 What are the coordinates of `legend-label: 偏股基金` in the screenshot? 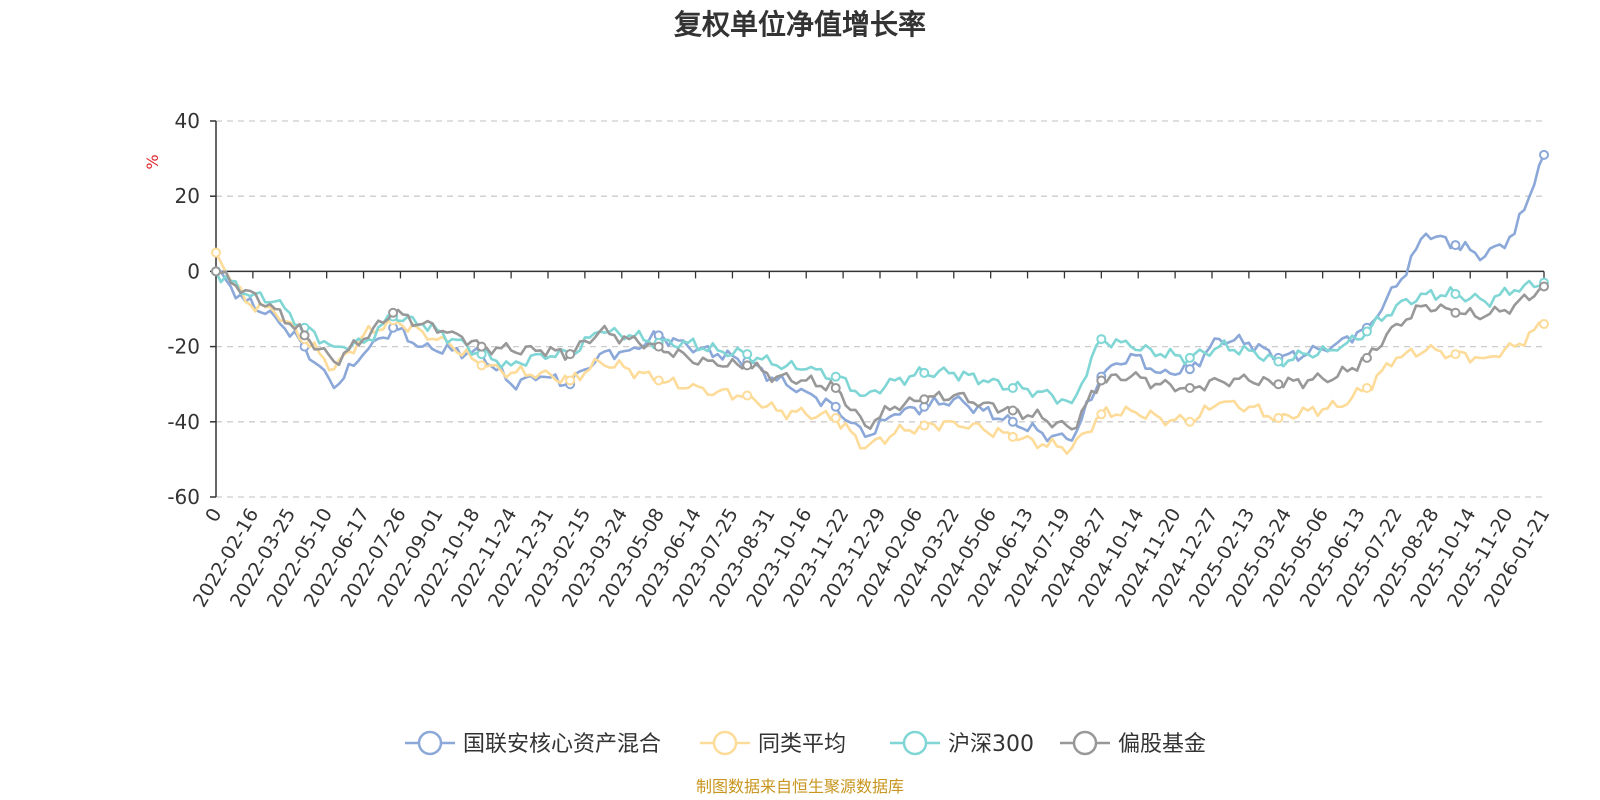 It's located at (1162, 744).